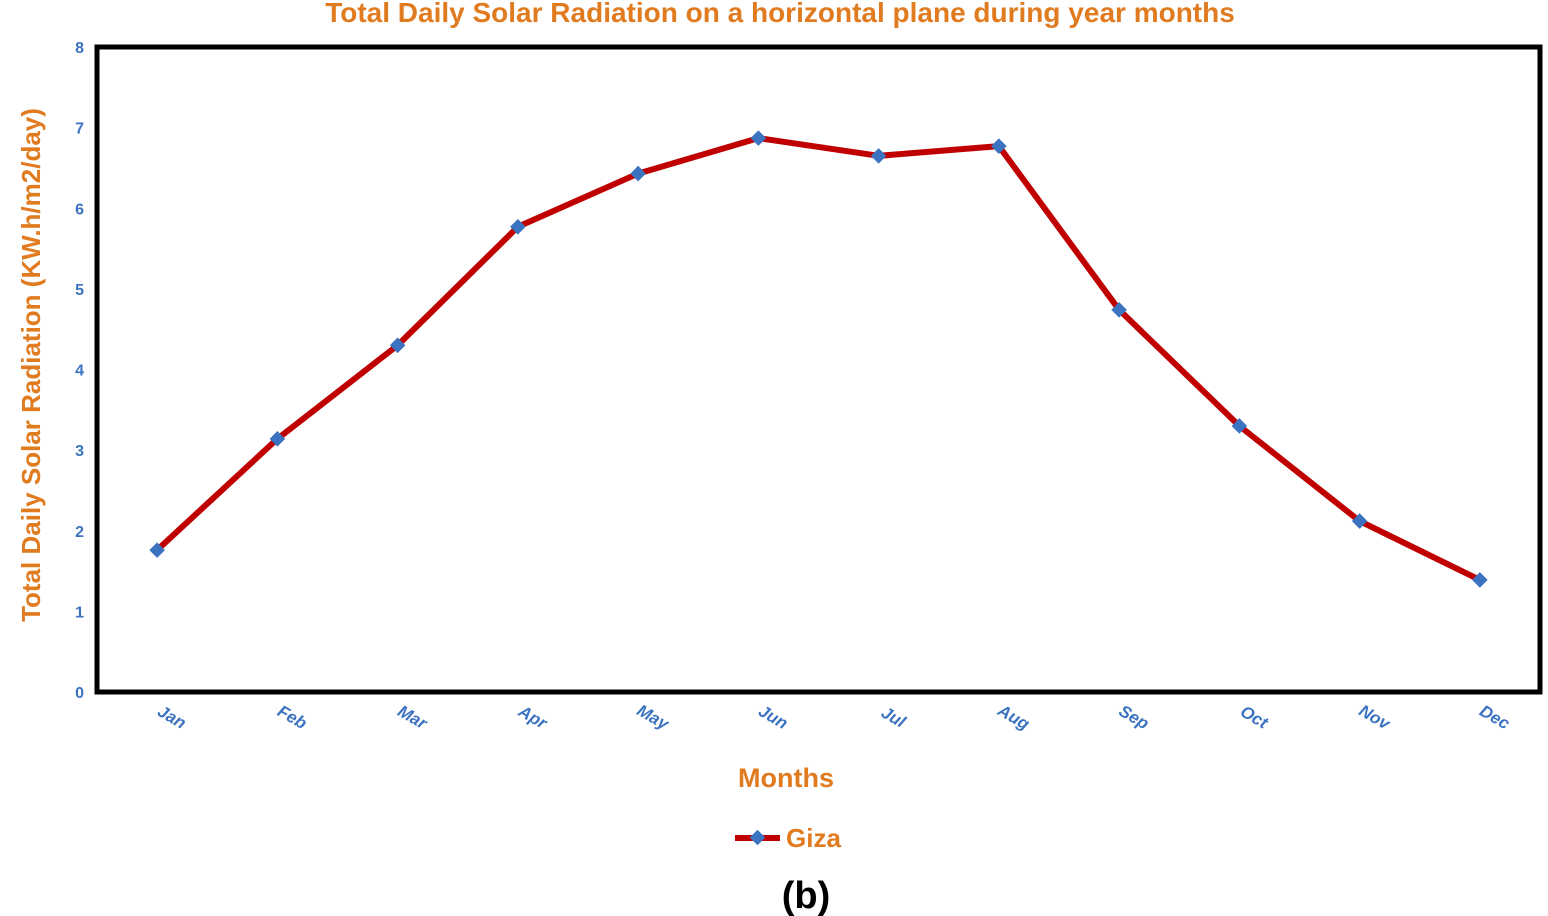 Image resolution: width=1548 pixels, height=916 pixels. I want to click on y-tick-label: 2, so click(79, 532).